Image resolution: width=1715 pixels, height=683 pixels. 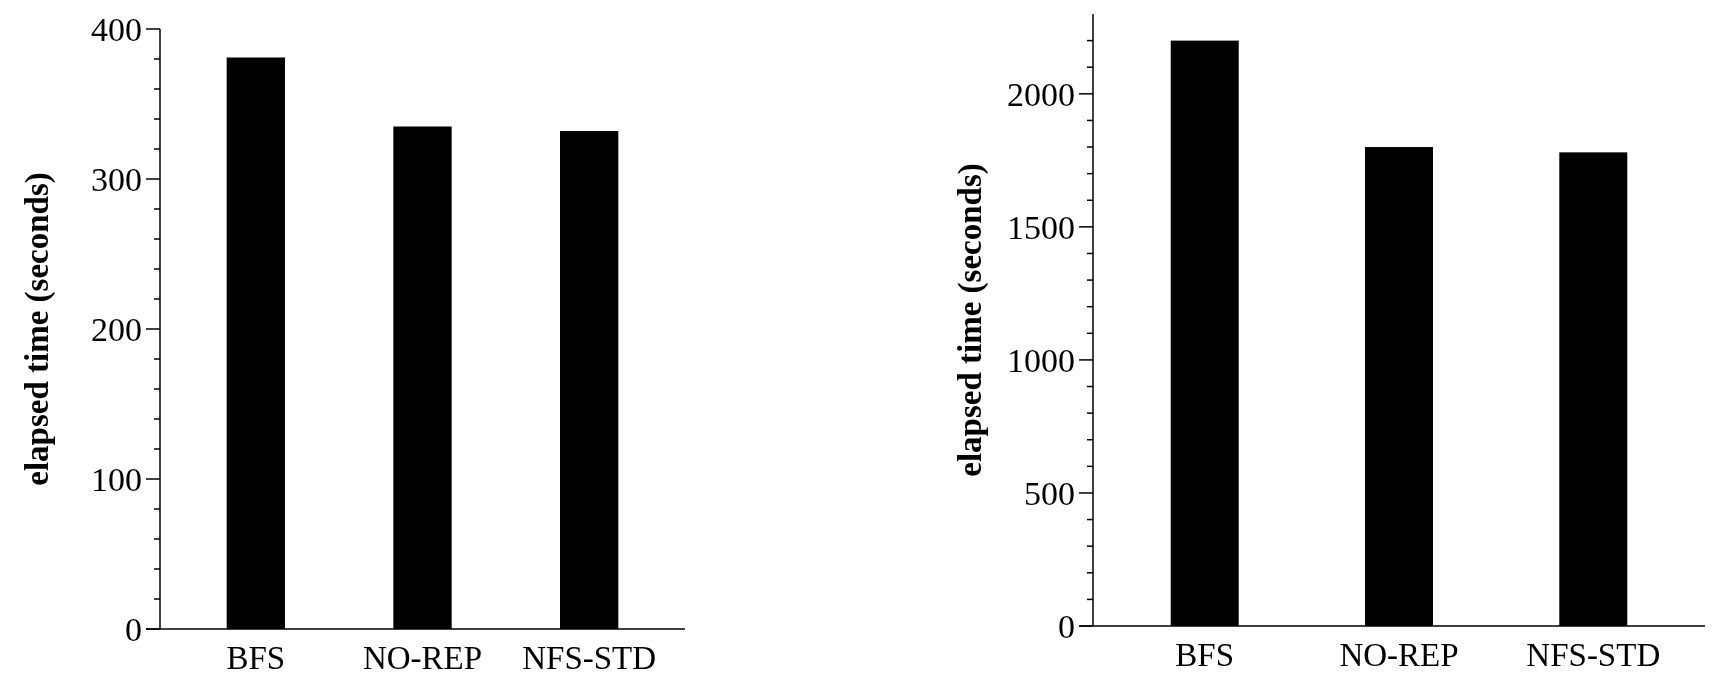 What do you see at coordinates (116, 329) in the screenshot?
I see `y-tick-label: 200` at bounding box center [116, 329].